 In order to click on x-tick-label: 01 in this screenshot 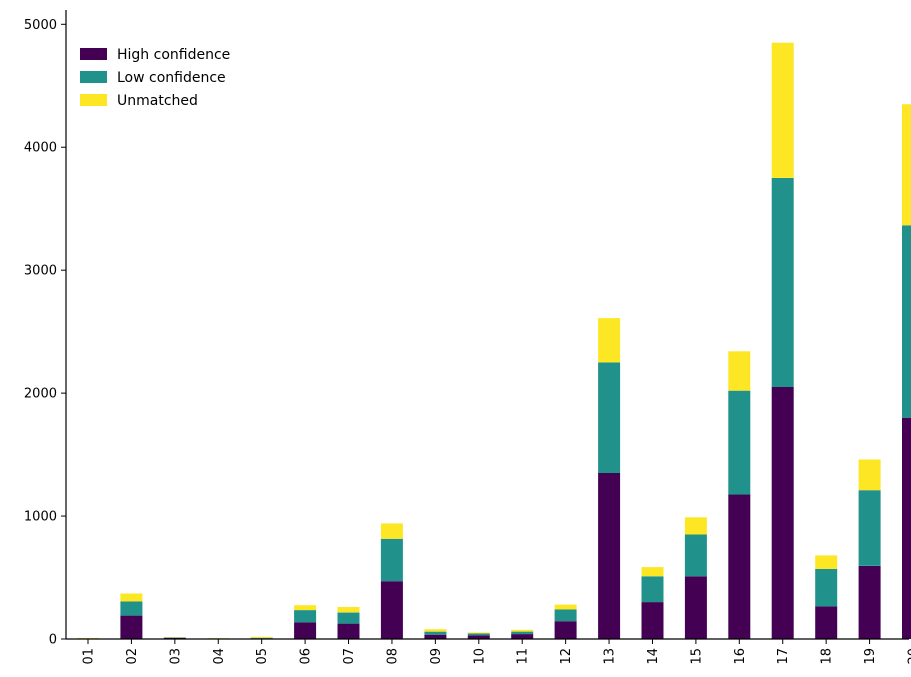, I will do `click(89, 656)`.